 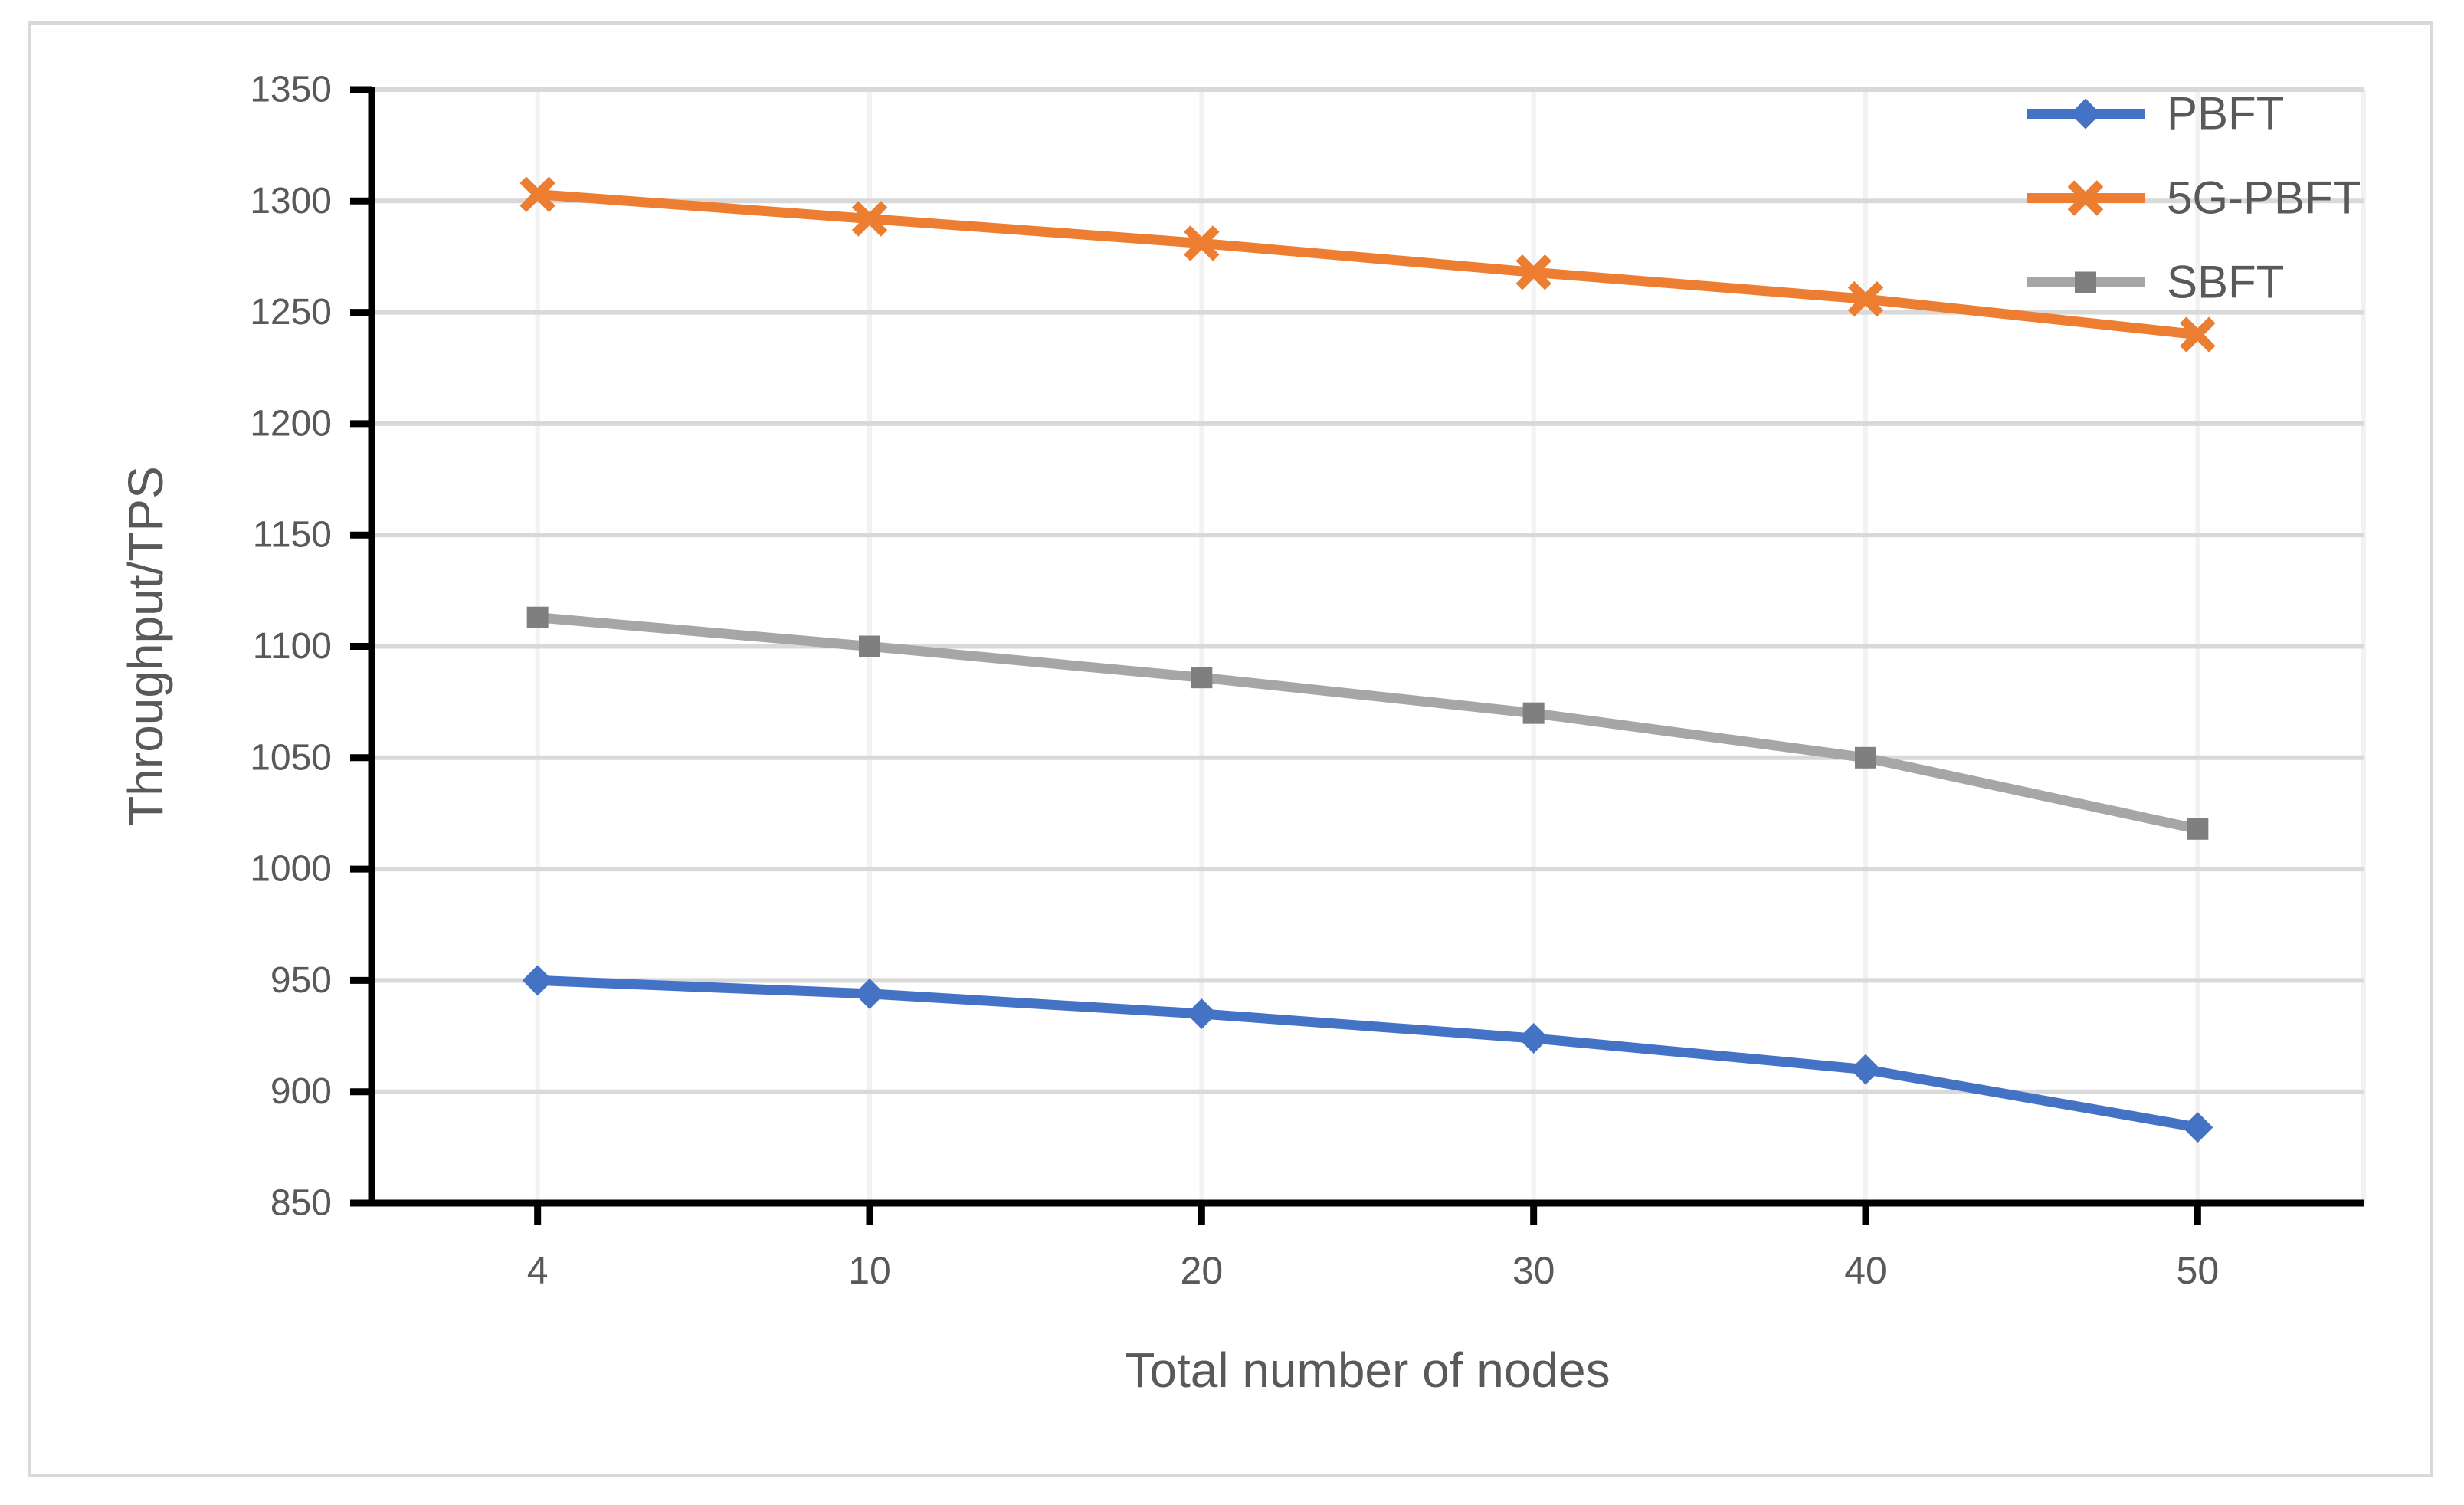 I want to click on svg-text: 1200, so click(x=291, y=423).